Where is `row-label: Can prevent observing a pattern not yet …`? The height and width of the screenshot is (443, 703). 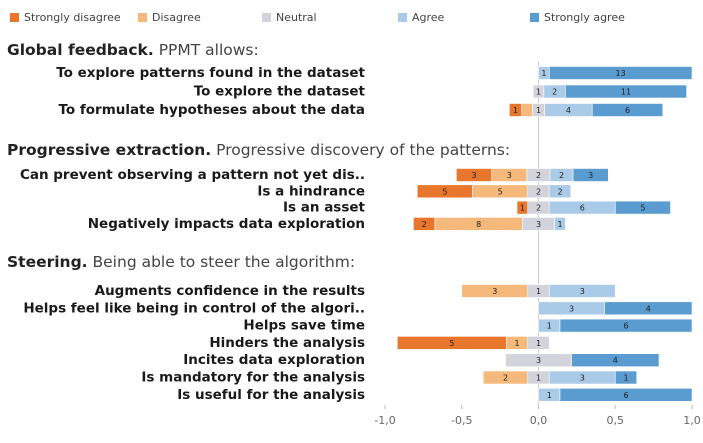 row-label: Can prevent observing a pattern not yet … is located at coordinates (192, 175).